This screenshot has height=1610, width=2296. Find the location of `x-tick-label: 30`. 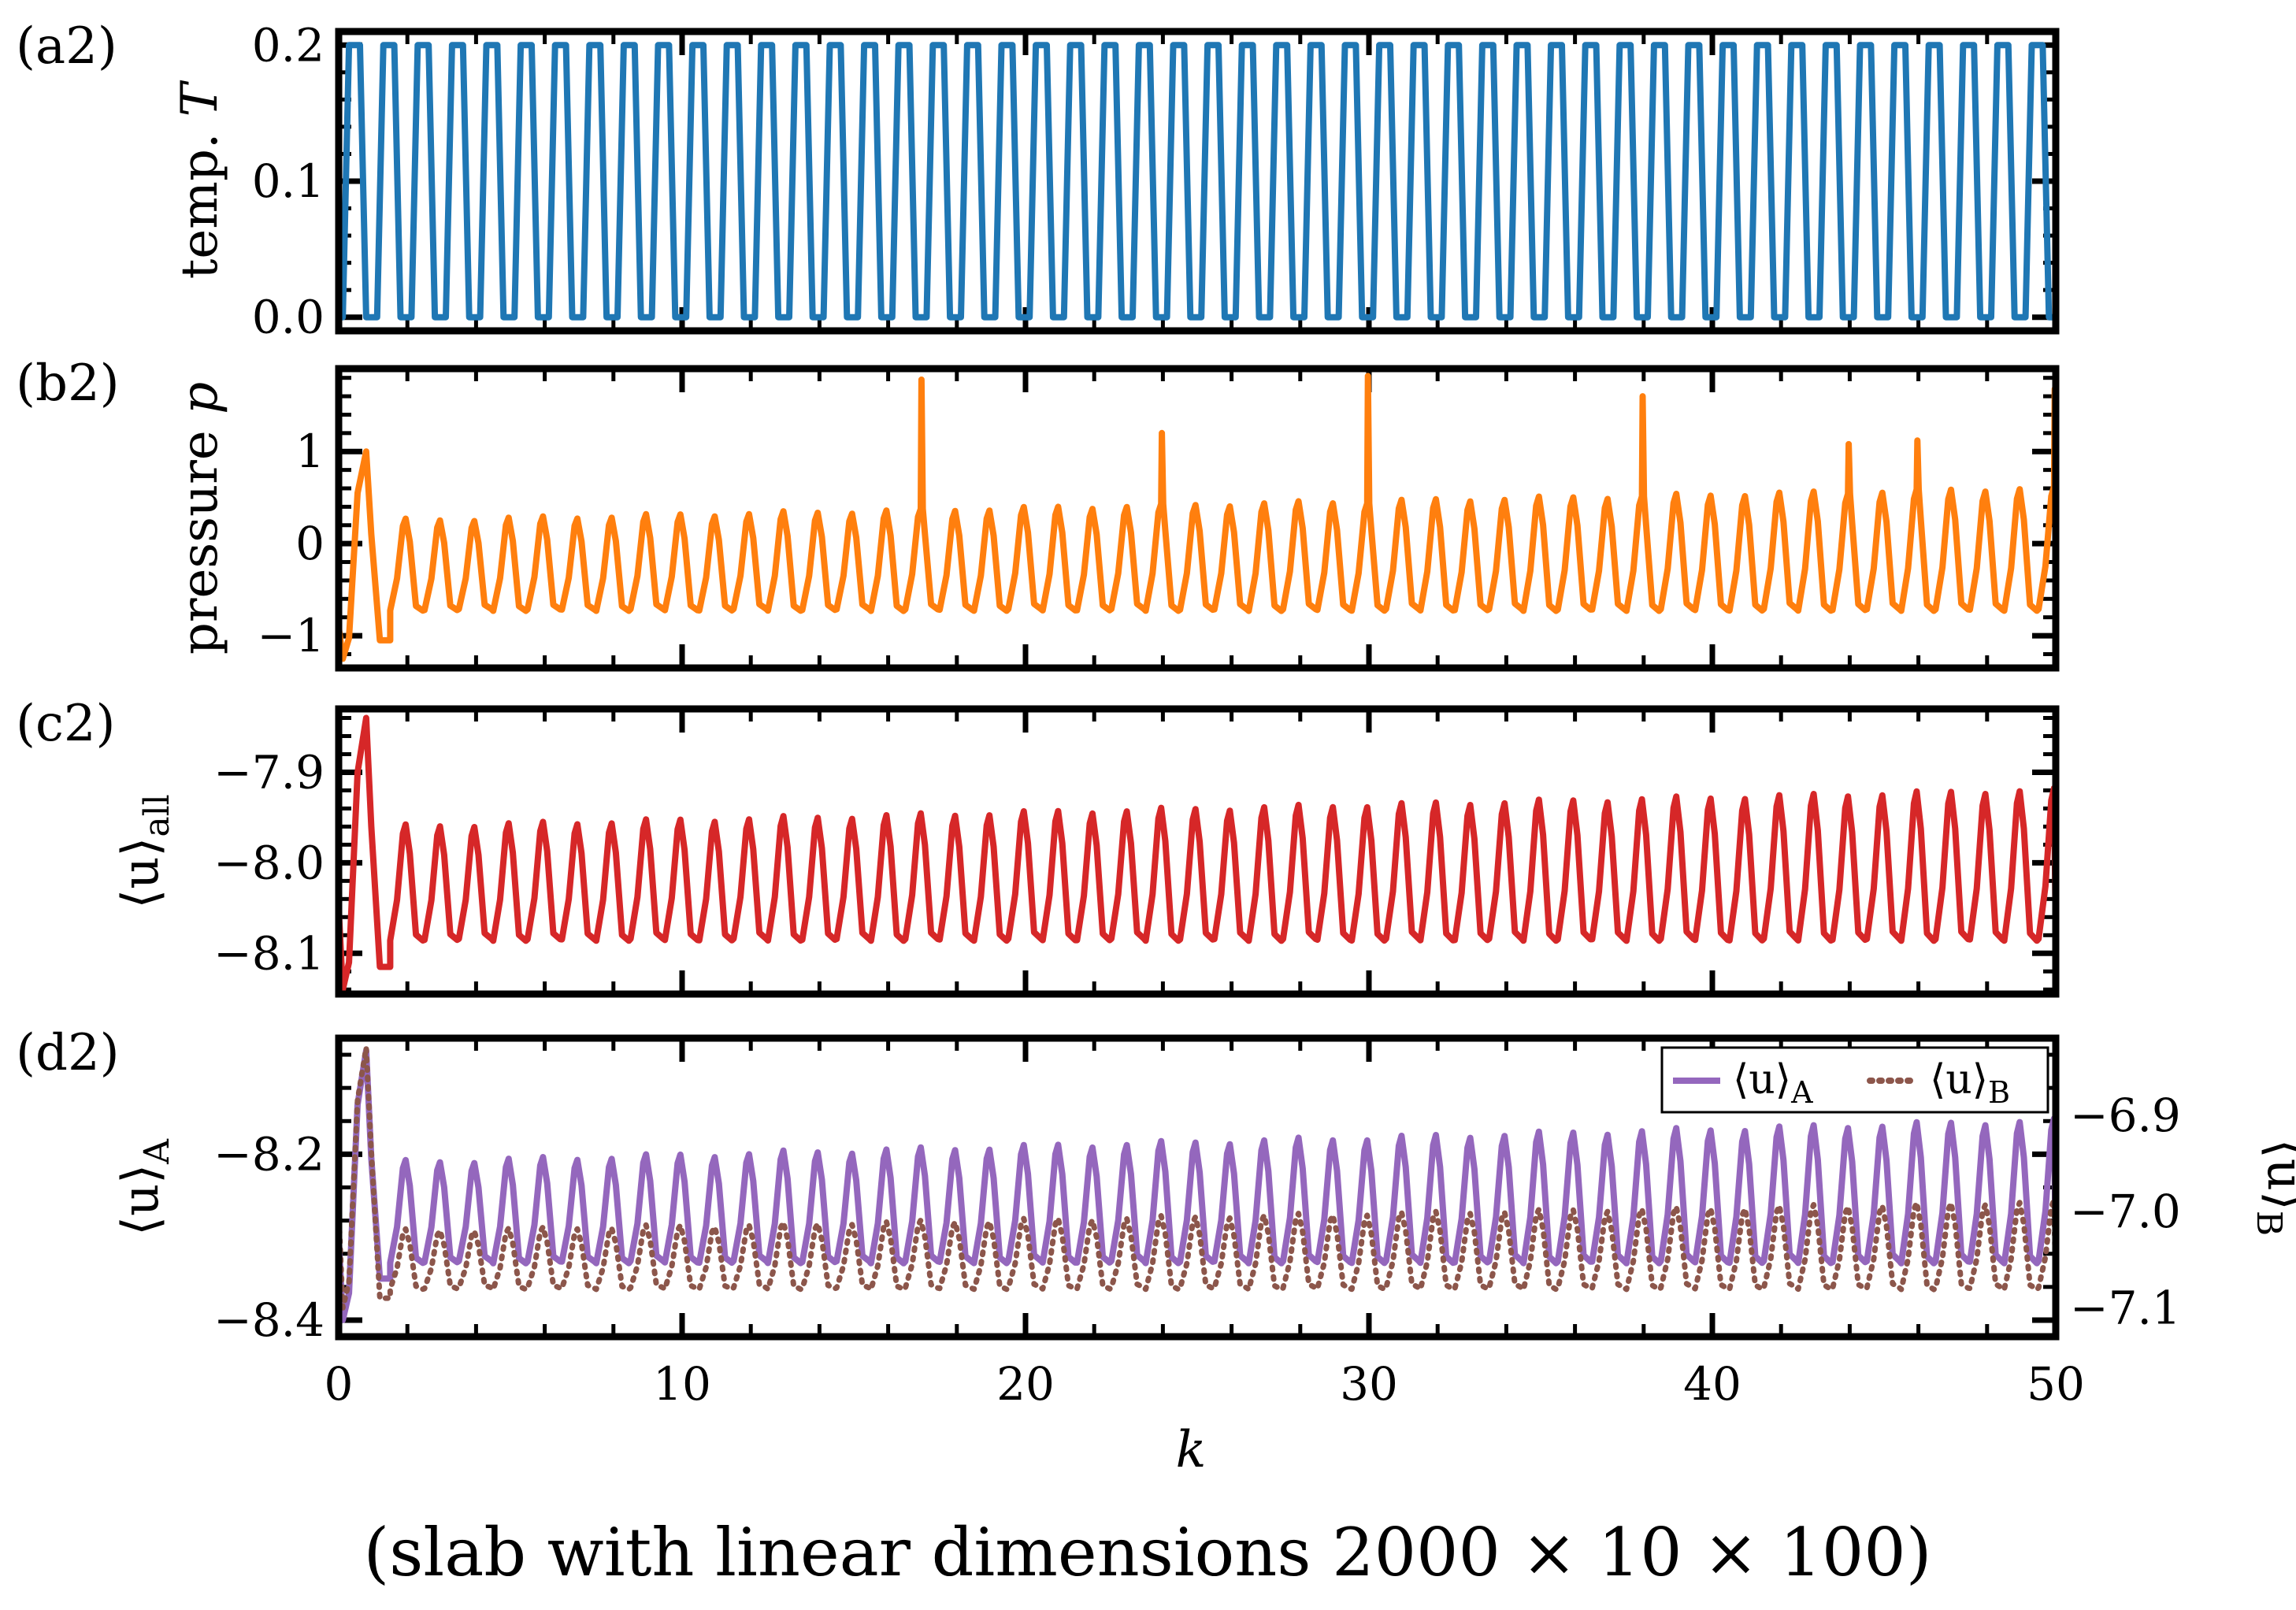

x-tick-label: 30 is located at coordinates (1369, 1384).